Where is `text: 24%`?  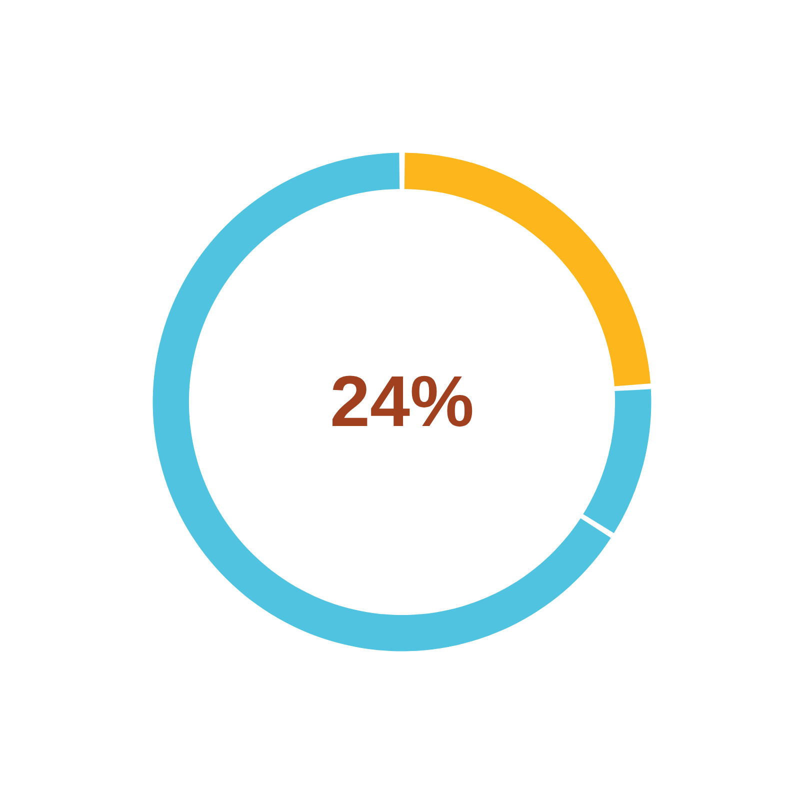 text: 24% is located at coordinates (402, 402).